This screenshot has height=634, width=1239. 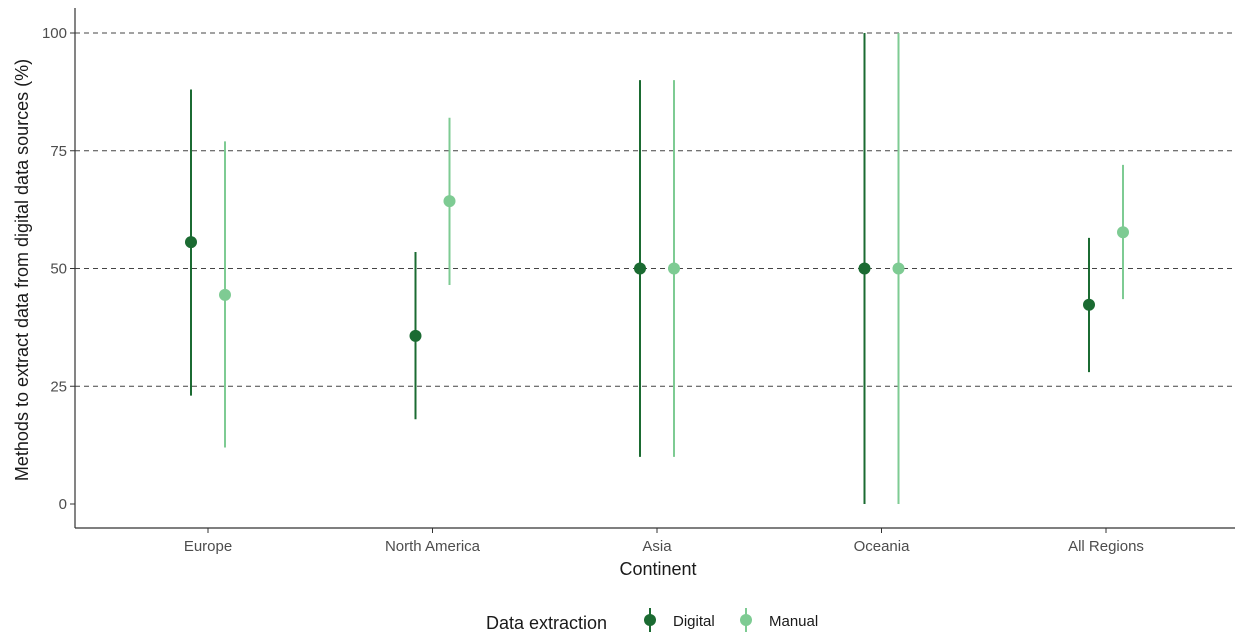 What do you see at coordinates (731, 620) in the screenshot?
I see `legend-items: Digital Manual` at bounding box center [731, 620].